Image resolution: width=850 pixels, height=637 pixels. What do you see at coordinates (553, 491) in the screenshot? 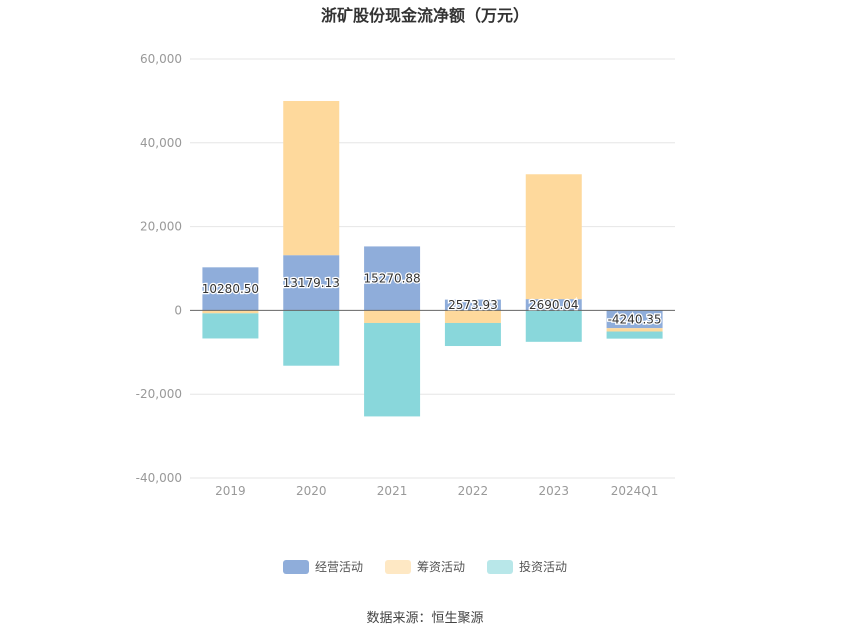
I see `x-tick-label: 2023` at bounding box center [553, 491].